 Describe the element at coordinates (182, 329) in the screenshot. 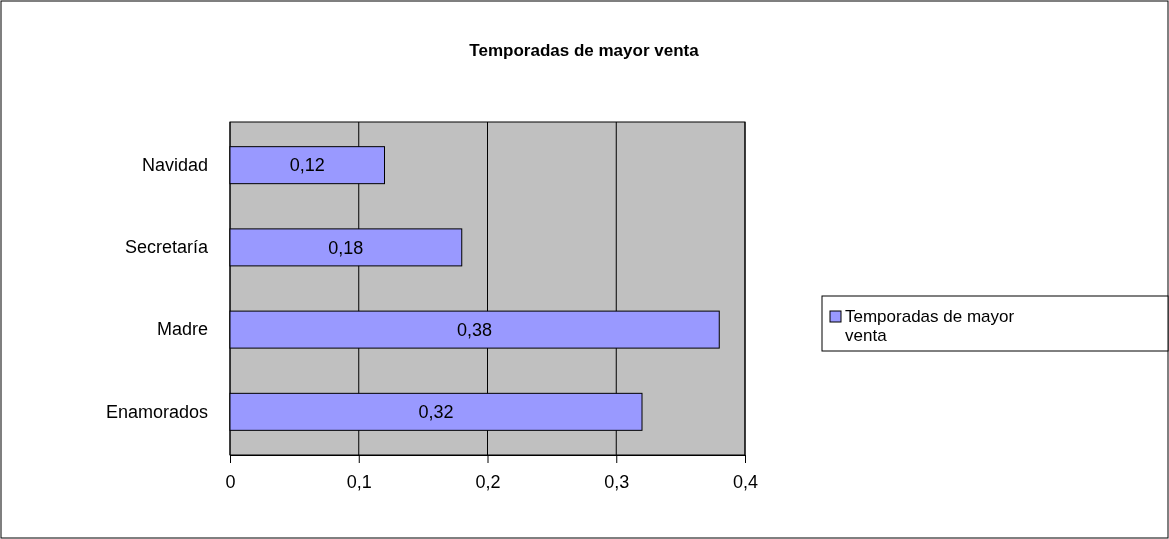

I see `y-tick-label: Madre` at that location.